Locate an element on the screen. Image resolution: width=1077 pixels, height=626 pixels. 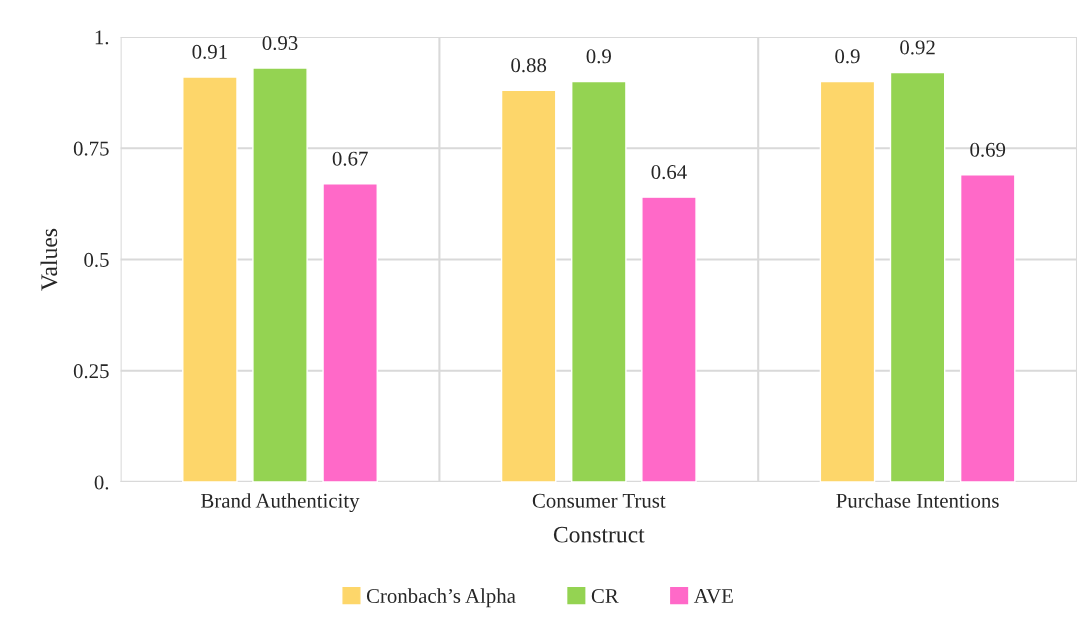
x-axis-title: Construct is located at coordinates (599, 534).